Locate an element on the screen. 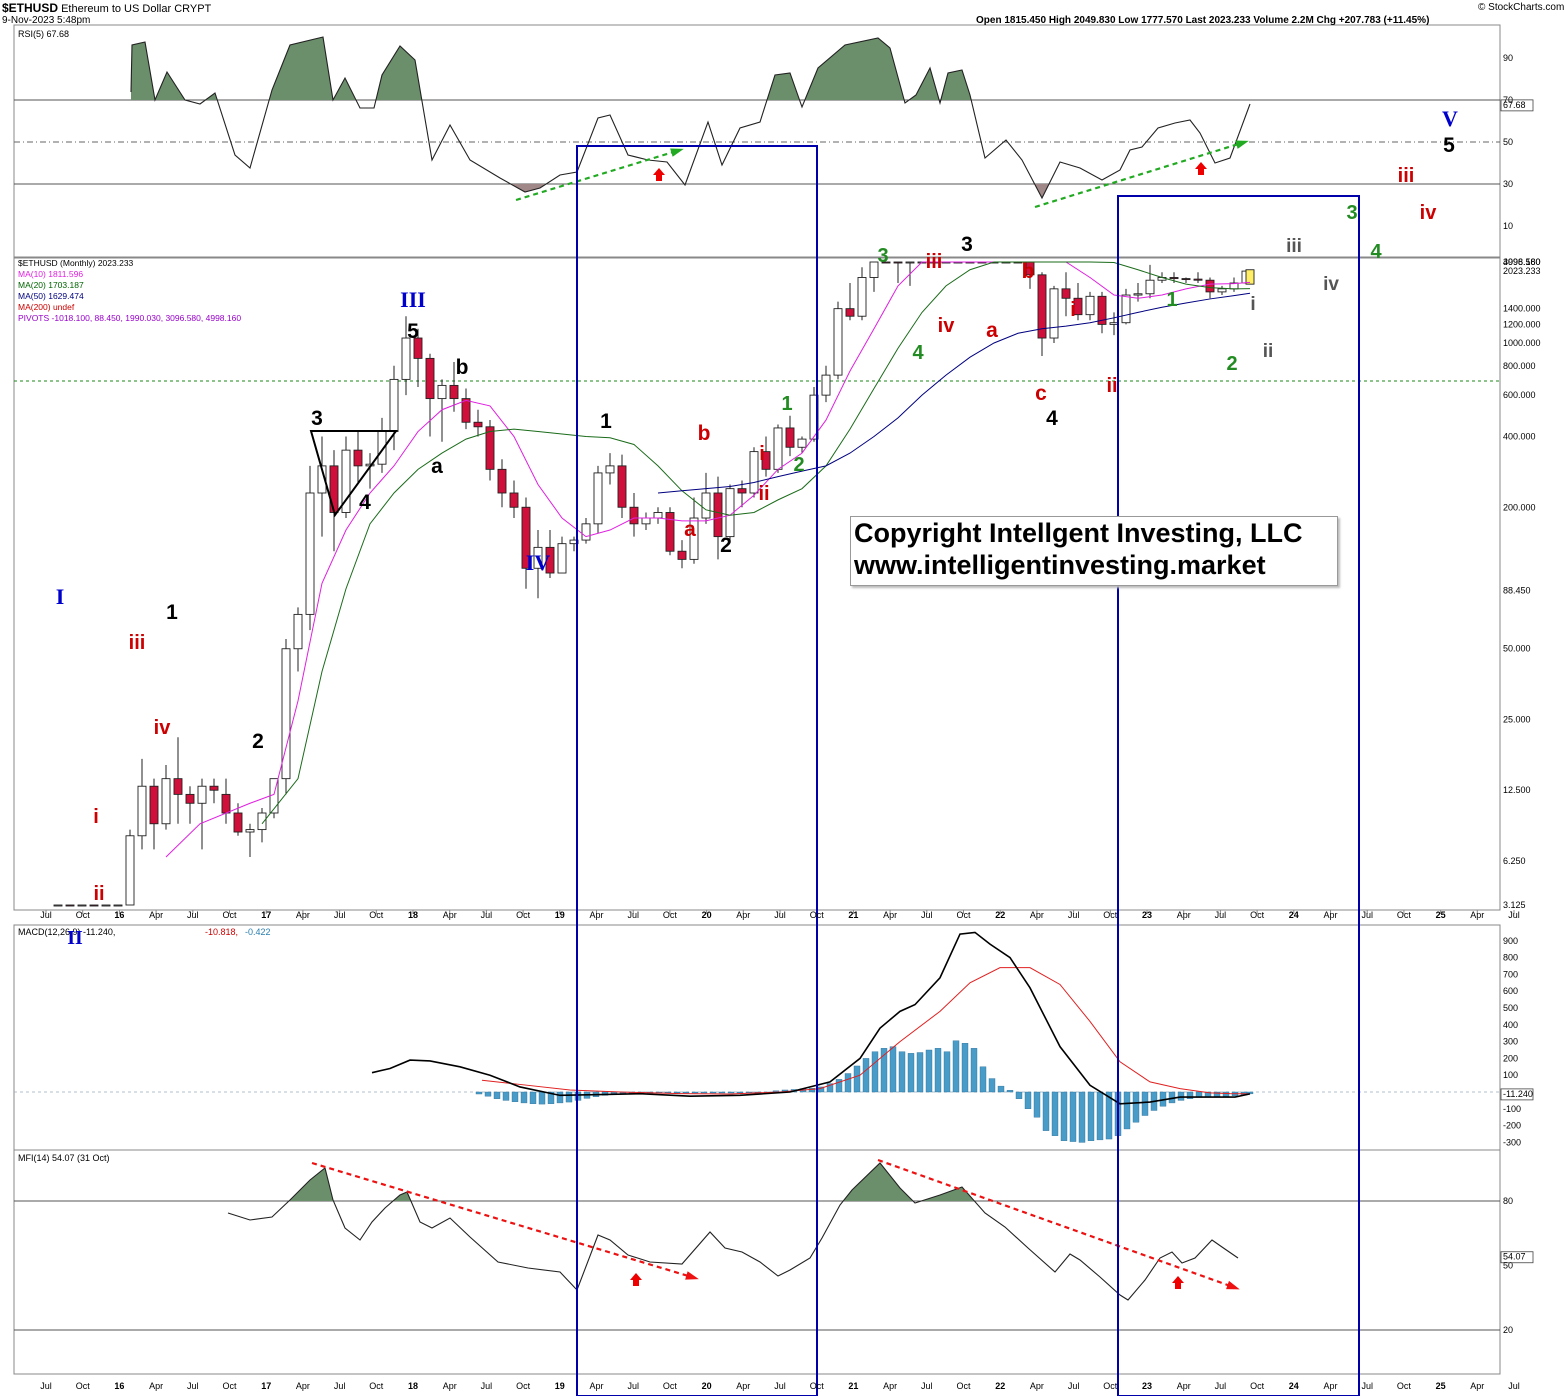 Image resolution: width=1565 pixels, height=1396 pixels. macd-tick-label: 900 is located at coordinates (1510, 941).